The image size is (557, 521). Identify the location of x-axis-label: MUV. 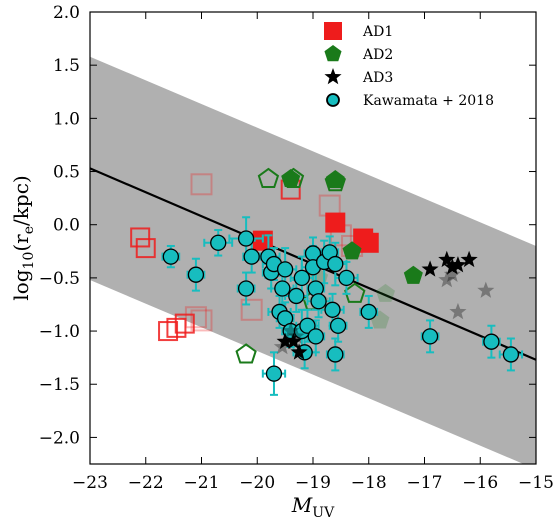
(313, 507).